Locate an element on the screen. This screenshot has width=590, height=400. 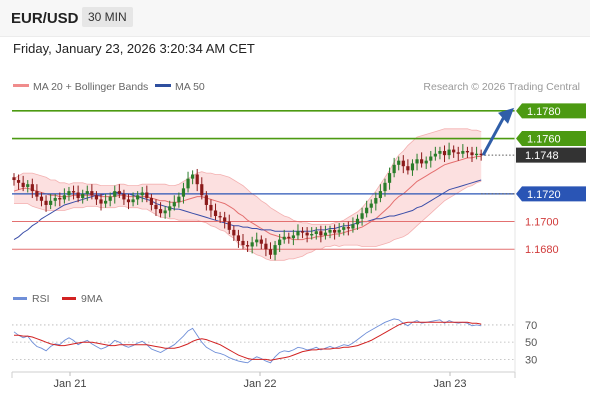
rsi-line is located at coordinates (247, 341).